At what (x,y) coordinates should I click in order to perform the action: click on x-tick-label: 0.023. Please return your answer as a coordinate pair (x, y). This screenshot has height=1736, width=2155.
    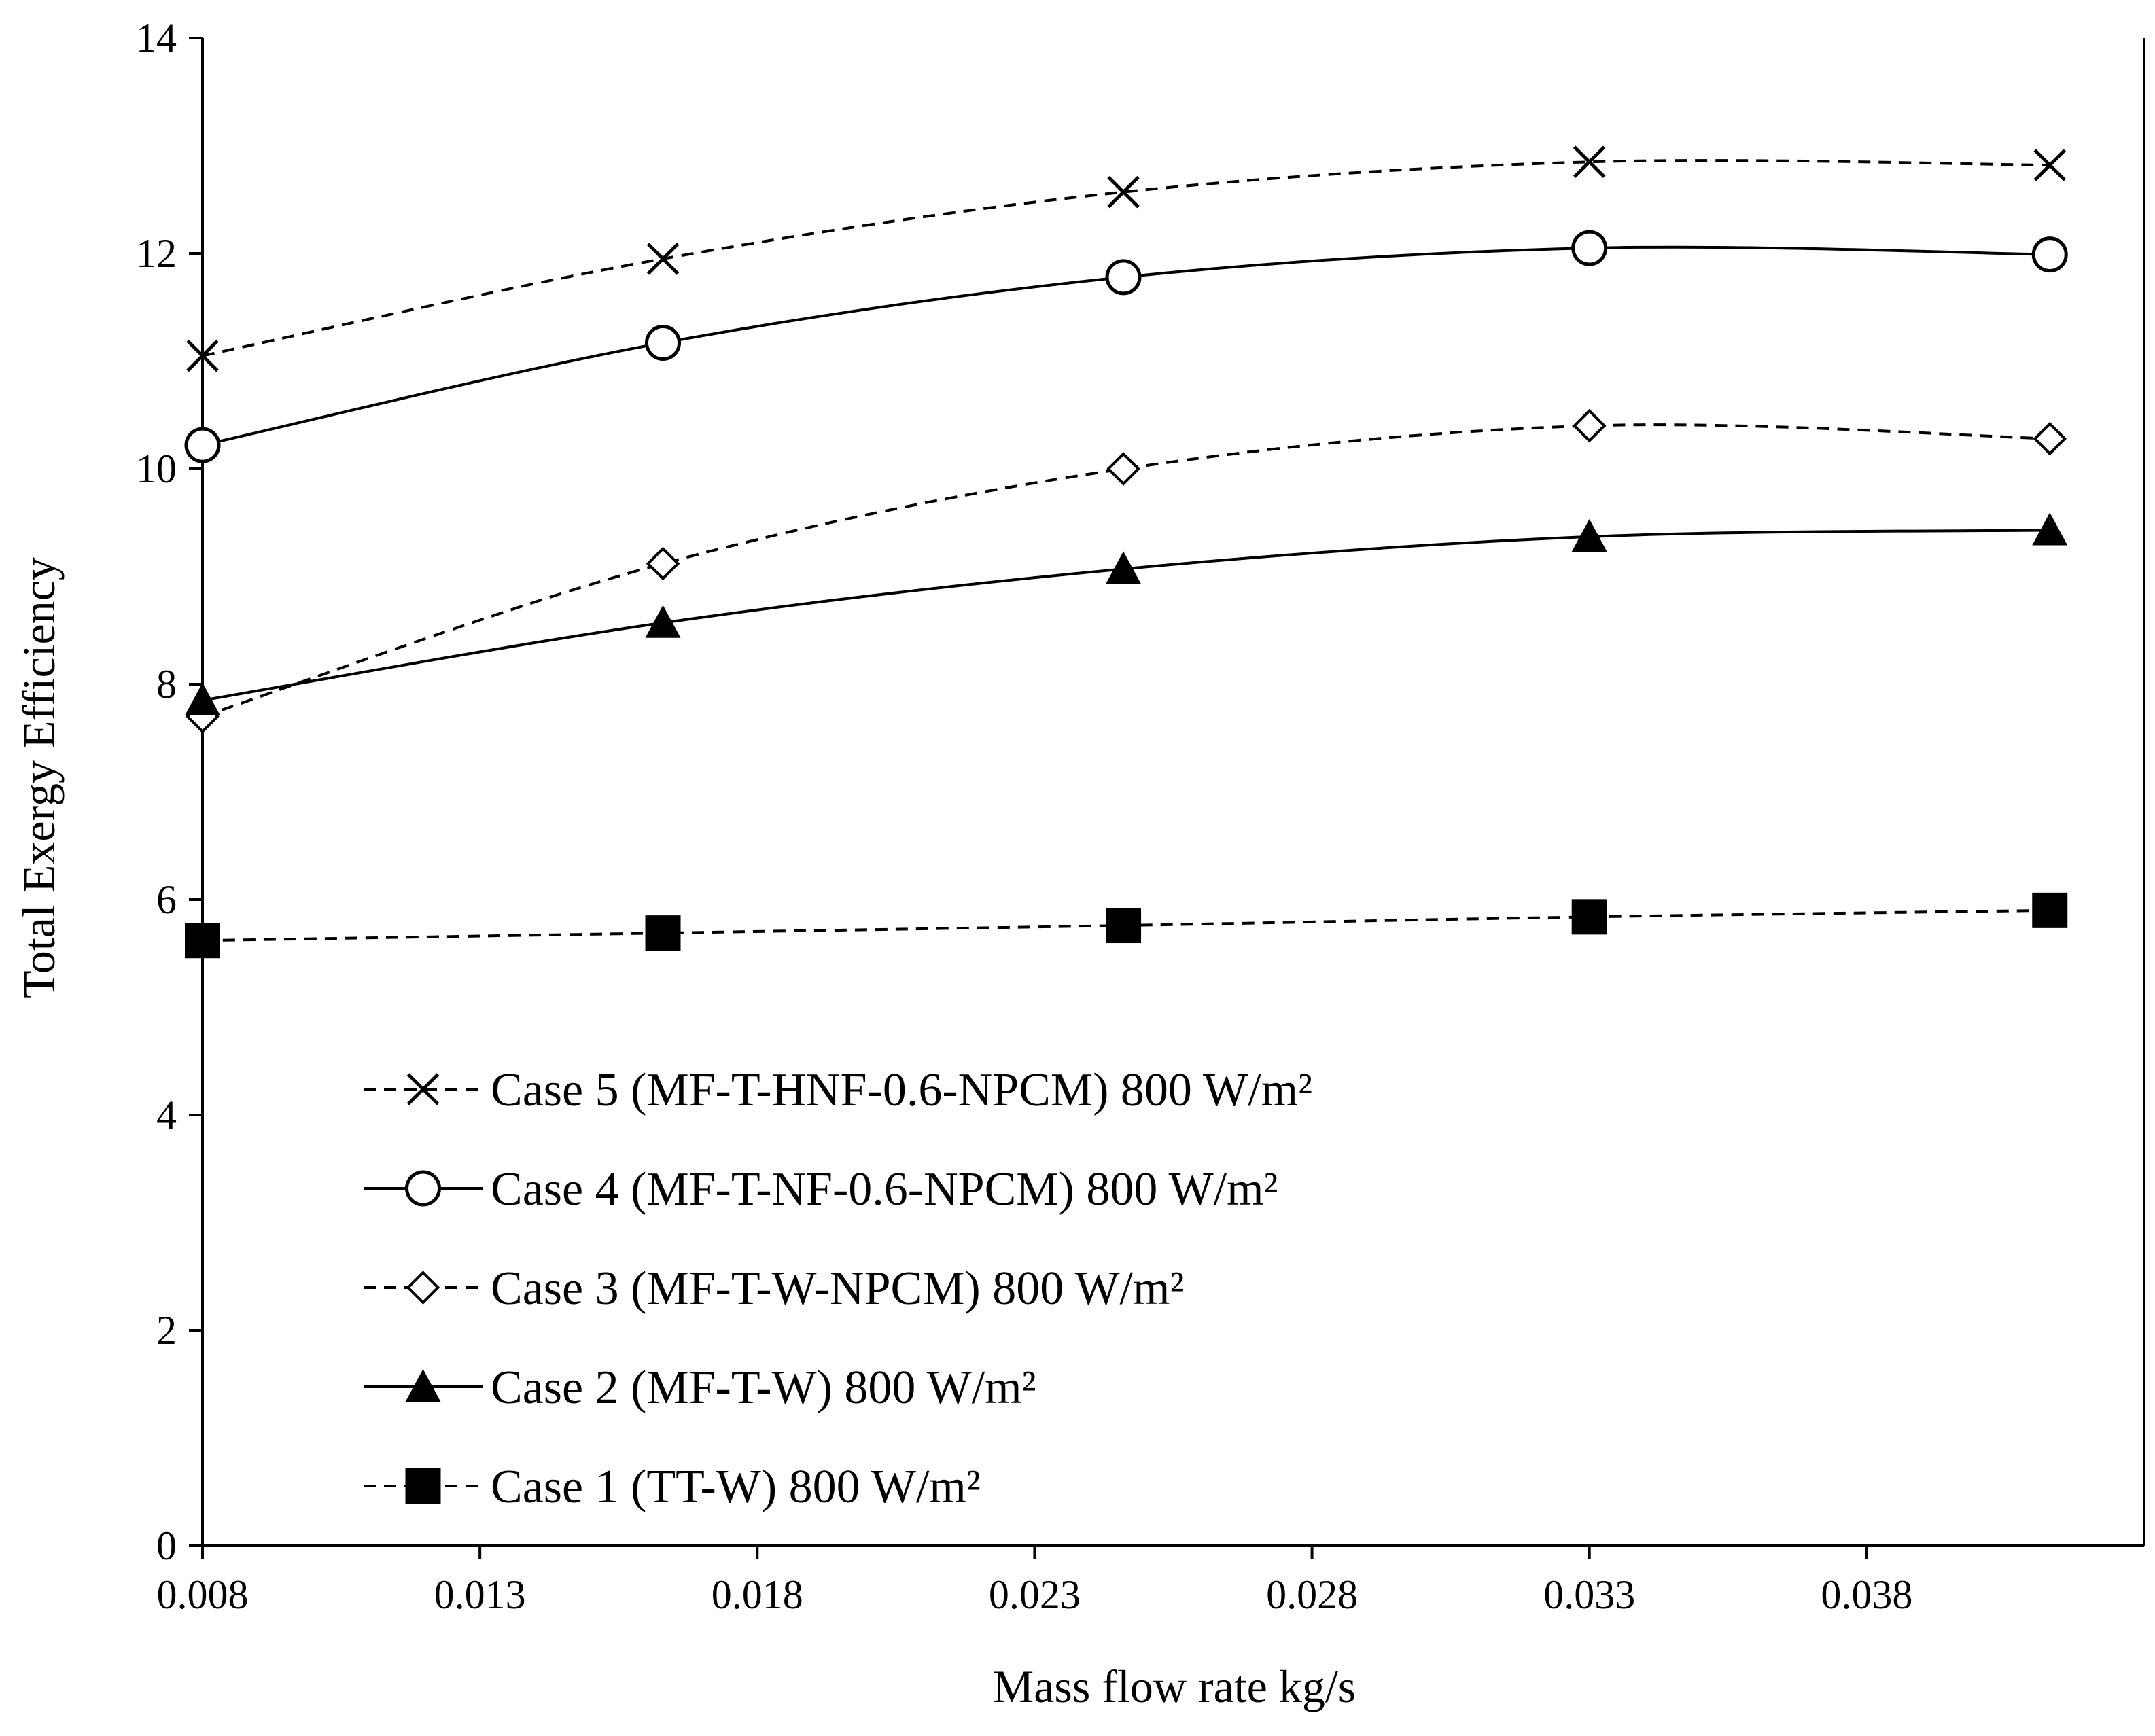
    Looking at the image, I should click on (1035, 1594).